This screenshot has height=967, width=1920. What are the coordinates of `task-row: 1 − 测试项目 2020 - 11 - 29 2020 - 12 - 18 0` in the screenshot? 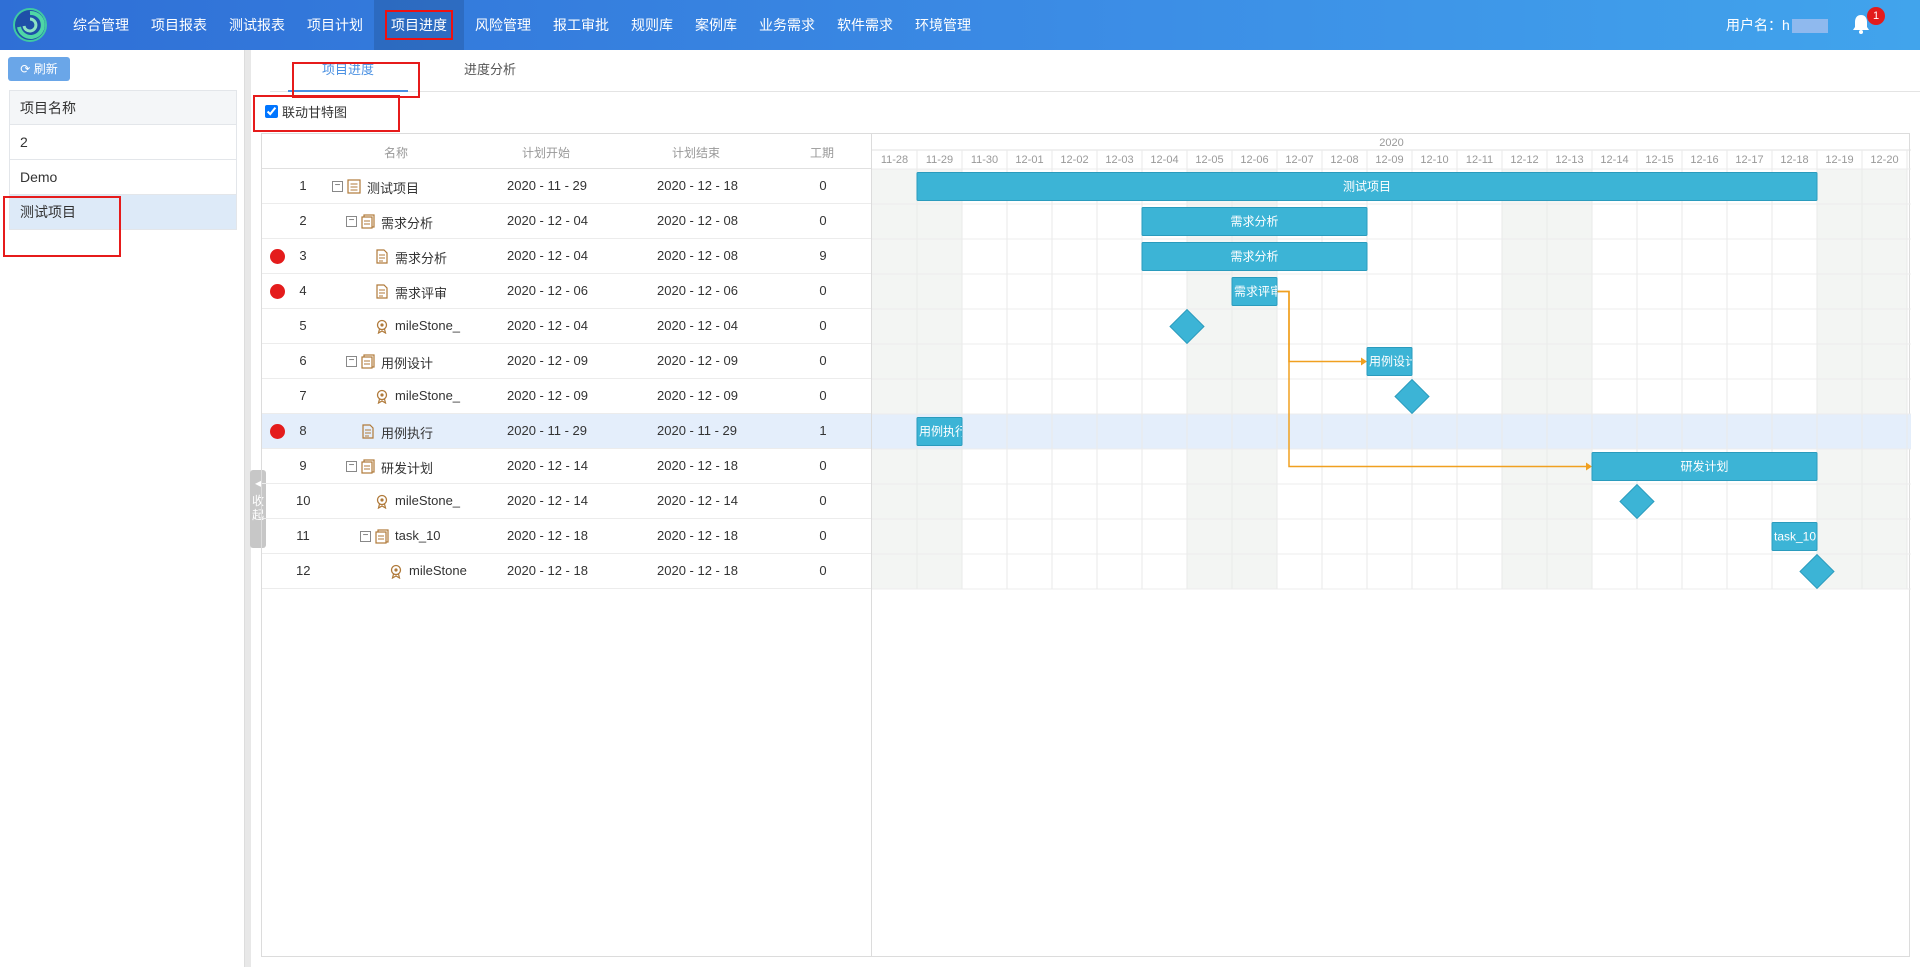 It's located at (567, 186).